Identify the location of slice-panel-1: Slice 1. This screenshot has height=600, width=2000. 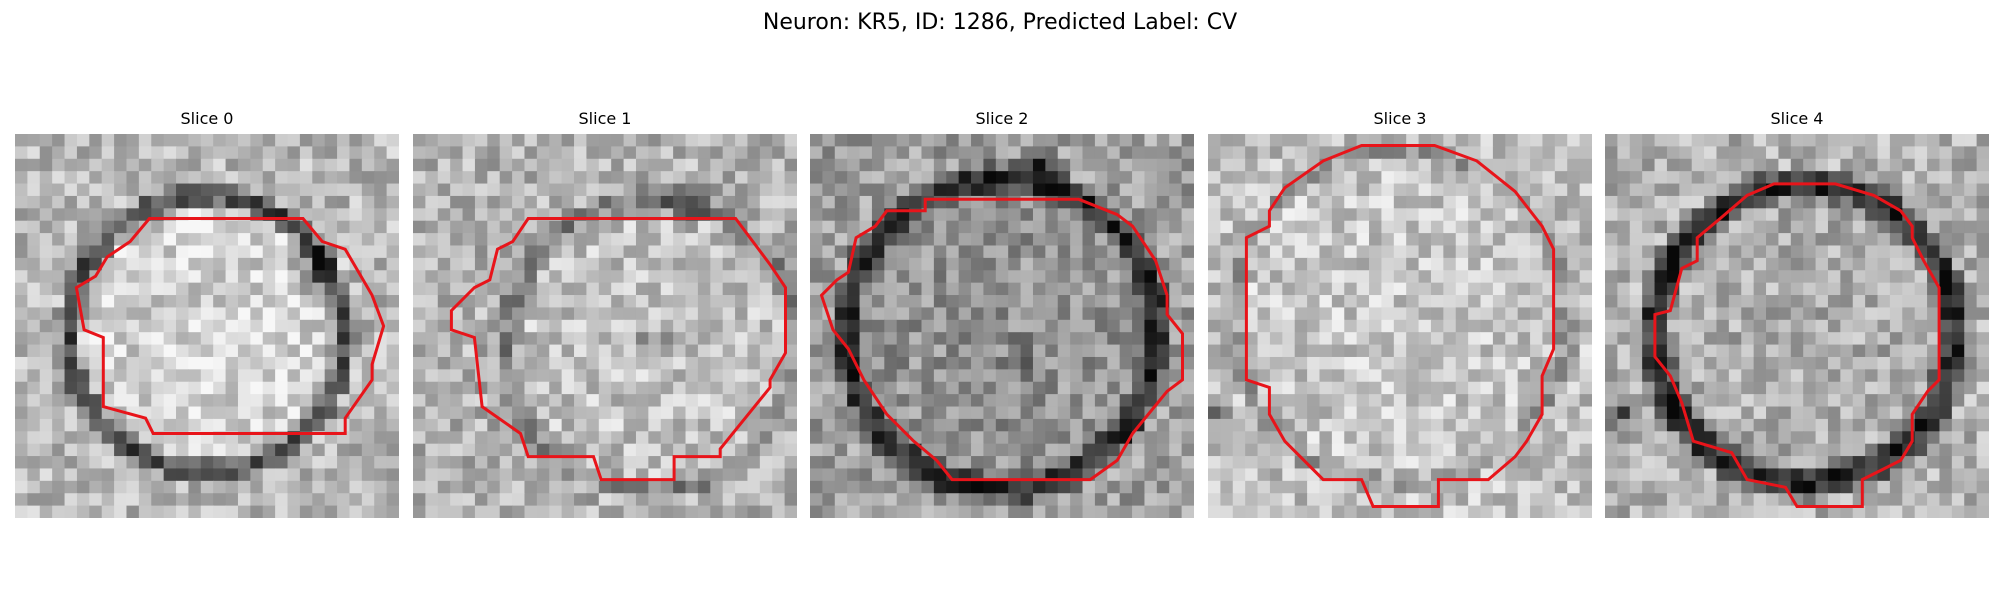
(605, 313).